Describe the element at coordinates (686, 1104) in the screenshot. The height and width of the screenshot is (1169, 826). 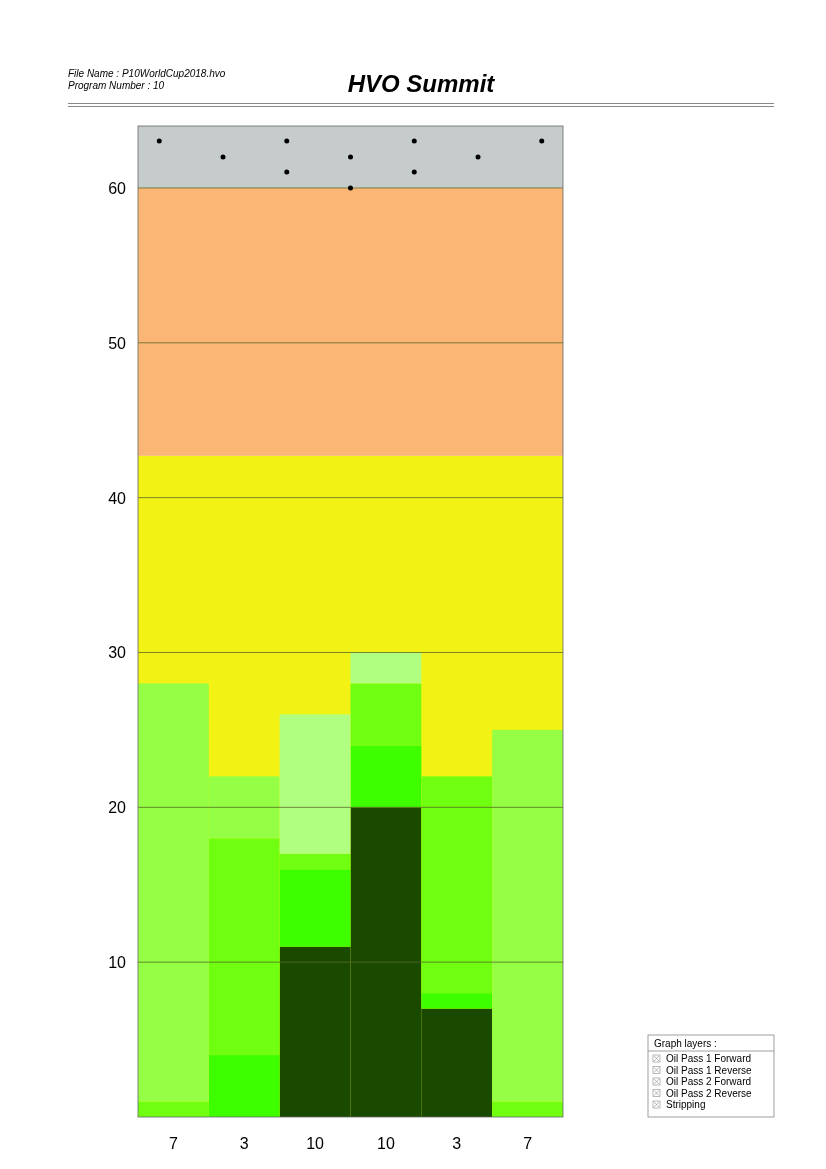
I see `text: Stripping` at that location.